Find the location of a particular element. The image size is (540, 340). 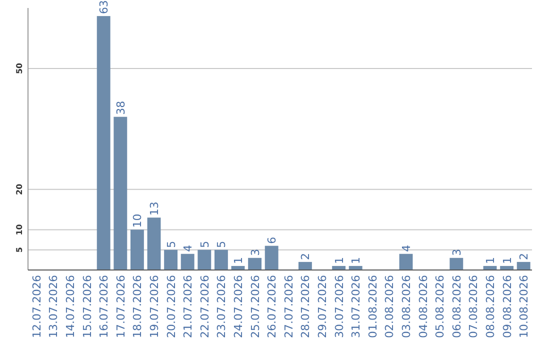

x-tick-label: 29.07.2026 is located at coordinates (322, 306).